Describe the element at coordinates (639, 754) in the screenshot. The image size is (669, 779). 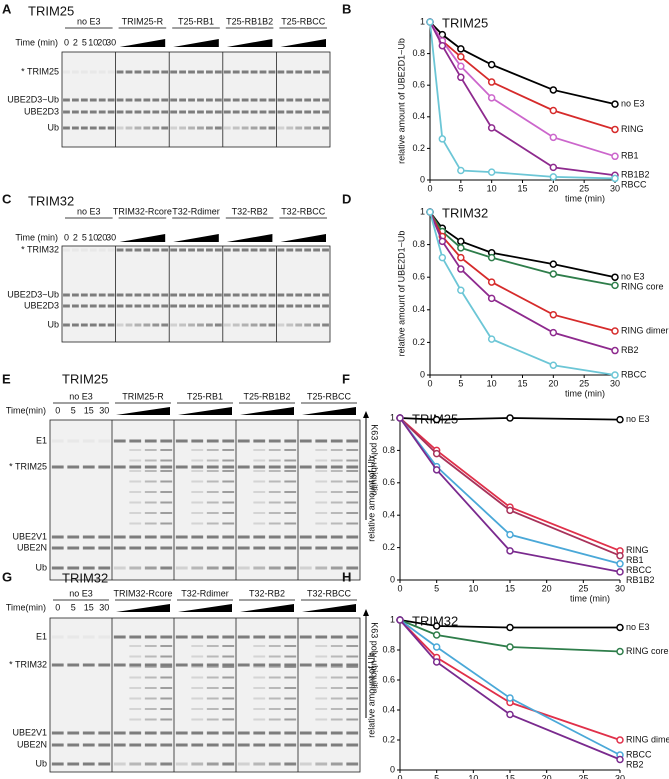
I see `legend-label: RBCC` at that location.